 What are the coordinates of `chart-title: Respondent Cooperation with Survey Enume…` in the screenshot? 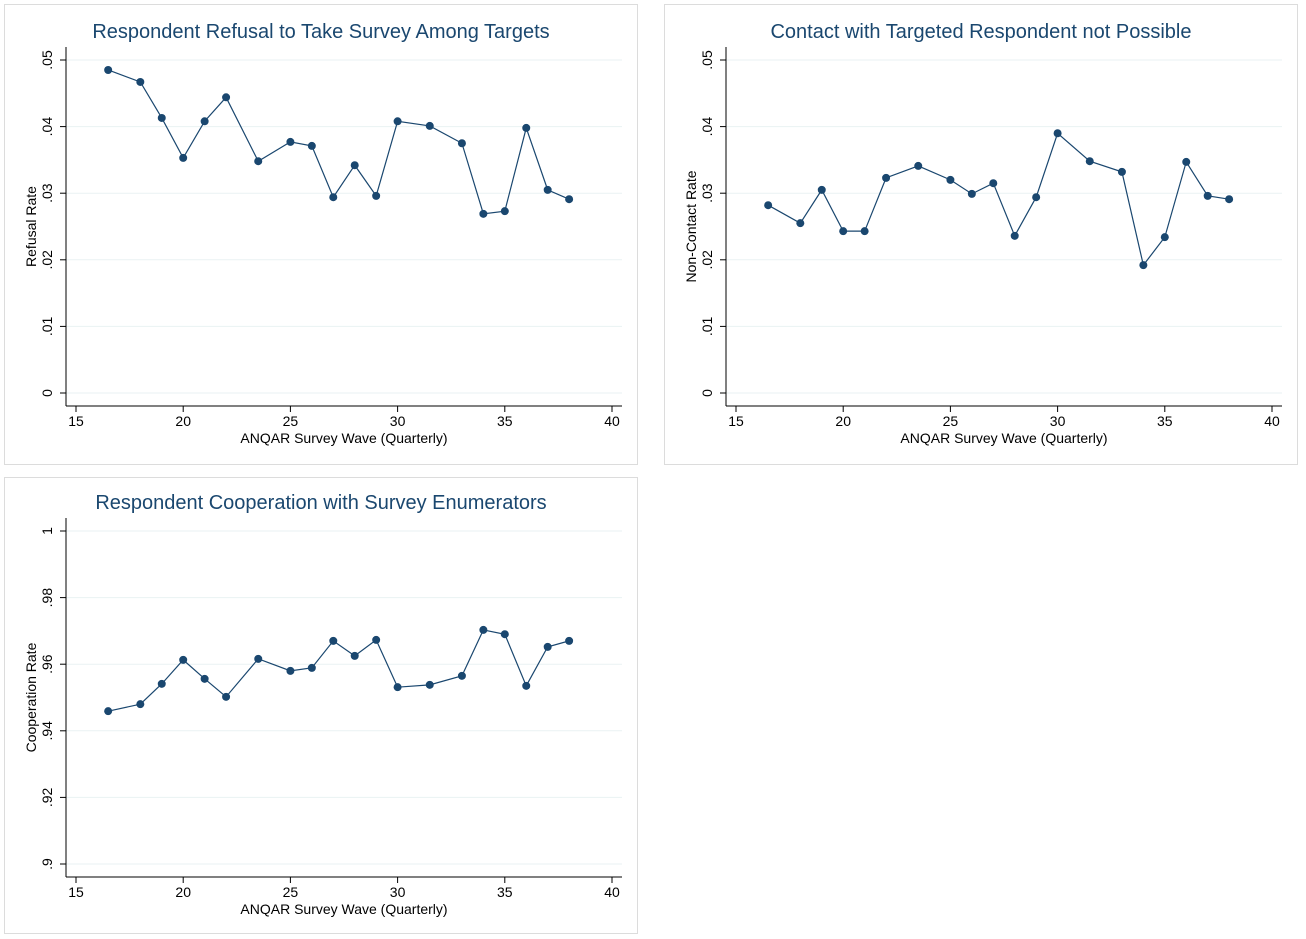 It's located at (320, 503).